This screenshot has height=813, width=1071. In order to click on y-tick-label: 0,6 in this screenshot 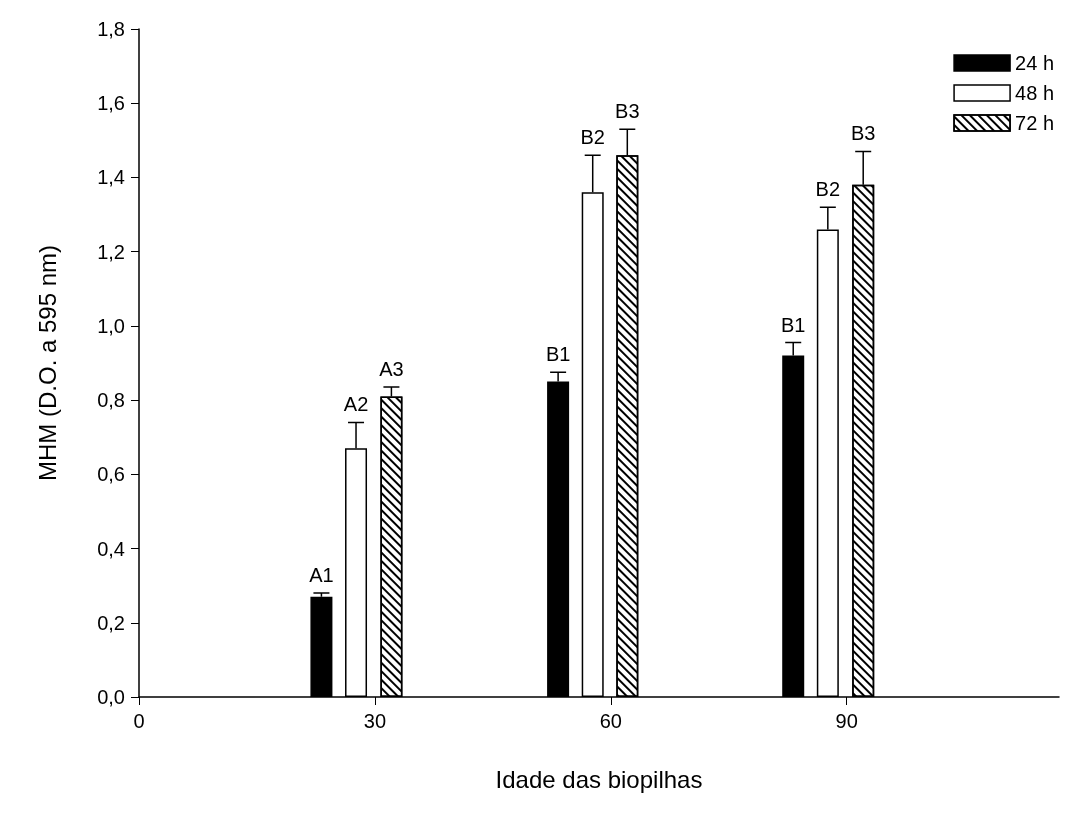, I will do `click(111, 474)`.